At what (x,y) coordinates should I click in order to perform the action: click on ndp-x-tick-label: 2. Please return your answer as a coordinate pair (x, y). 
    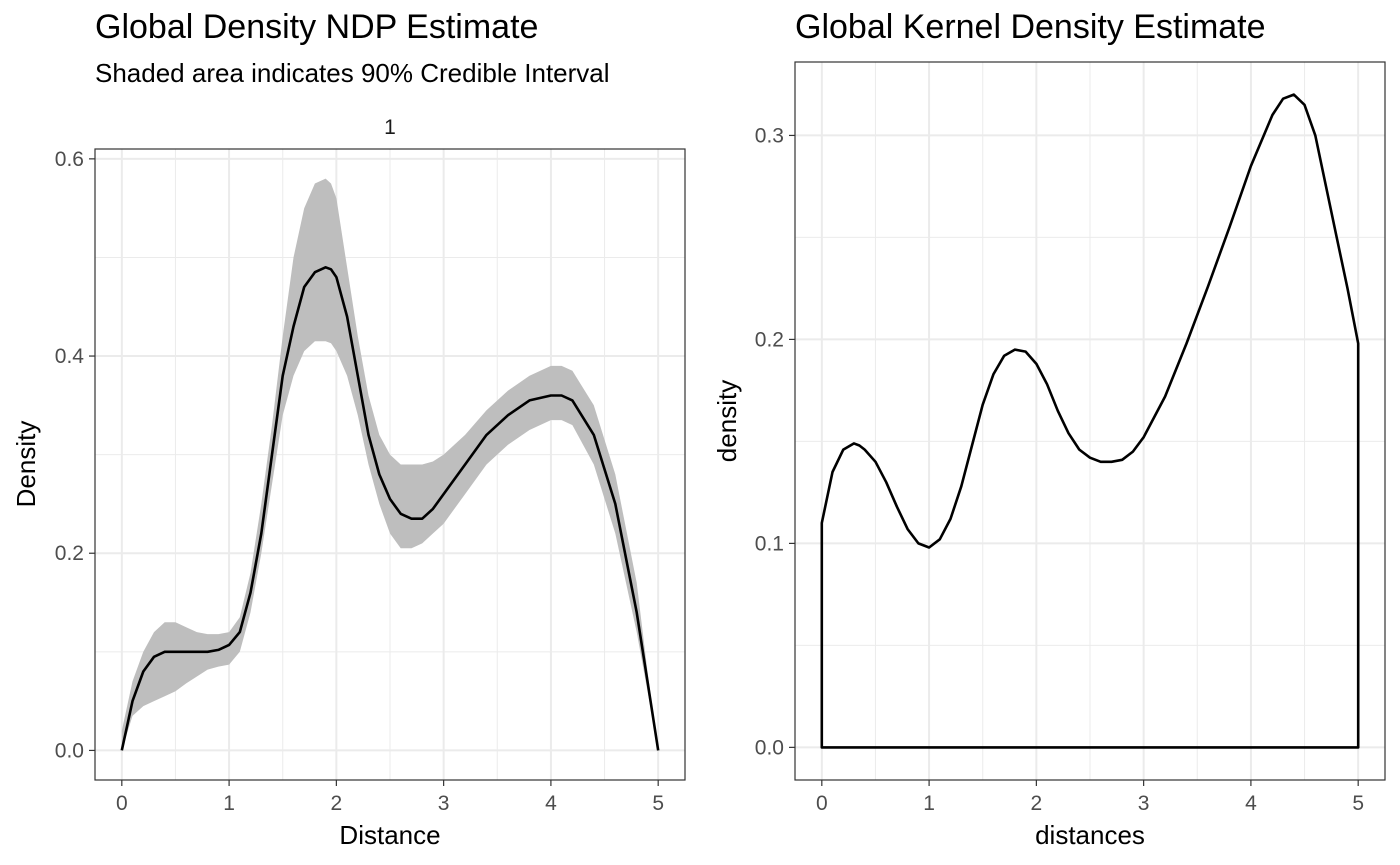
    Looking at the image, I should click on (337, 803).